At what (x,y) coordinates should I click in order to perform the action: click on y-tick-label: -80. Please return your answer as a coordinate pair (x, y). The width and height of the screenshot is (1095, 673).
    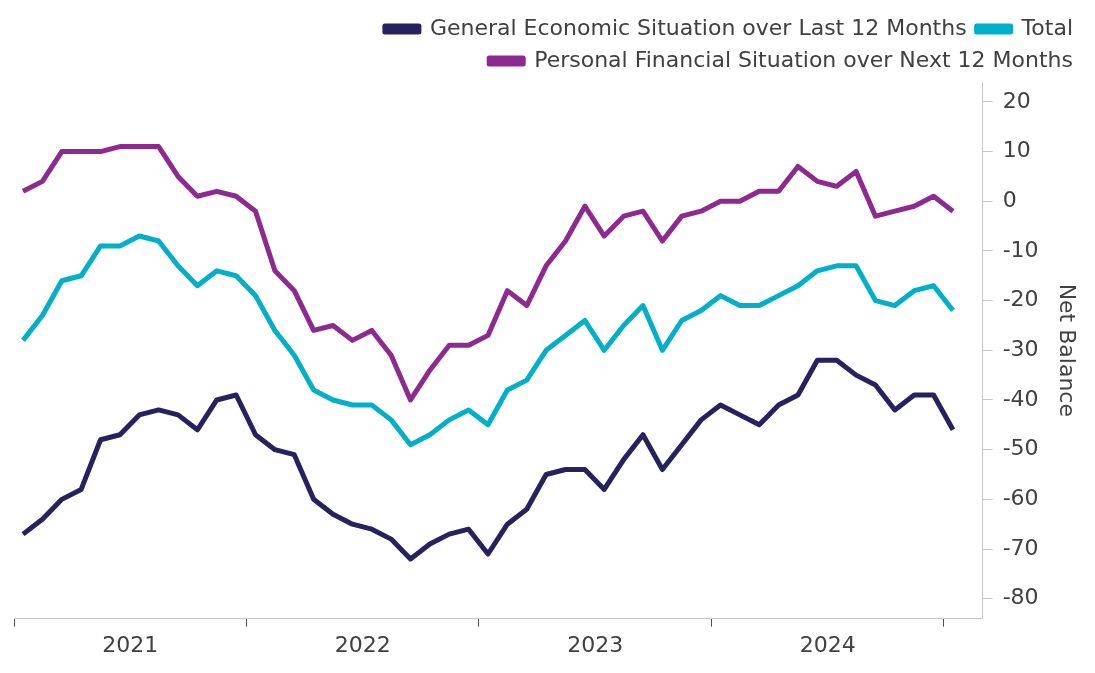
    Looking at the image, I should click on (1020, 597).